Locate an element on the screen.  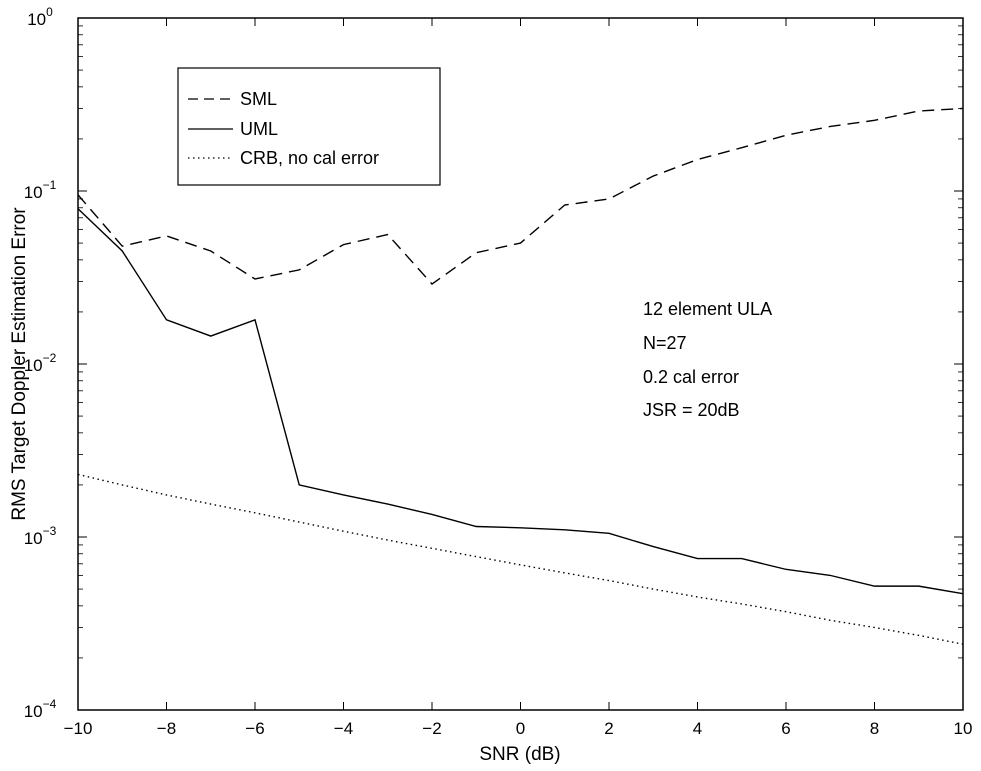
x-tick-label: −10 is located at coordinates (78, 728).